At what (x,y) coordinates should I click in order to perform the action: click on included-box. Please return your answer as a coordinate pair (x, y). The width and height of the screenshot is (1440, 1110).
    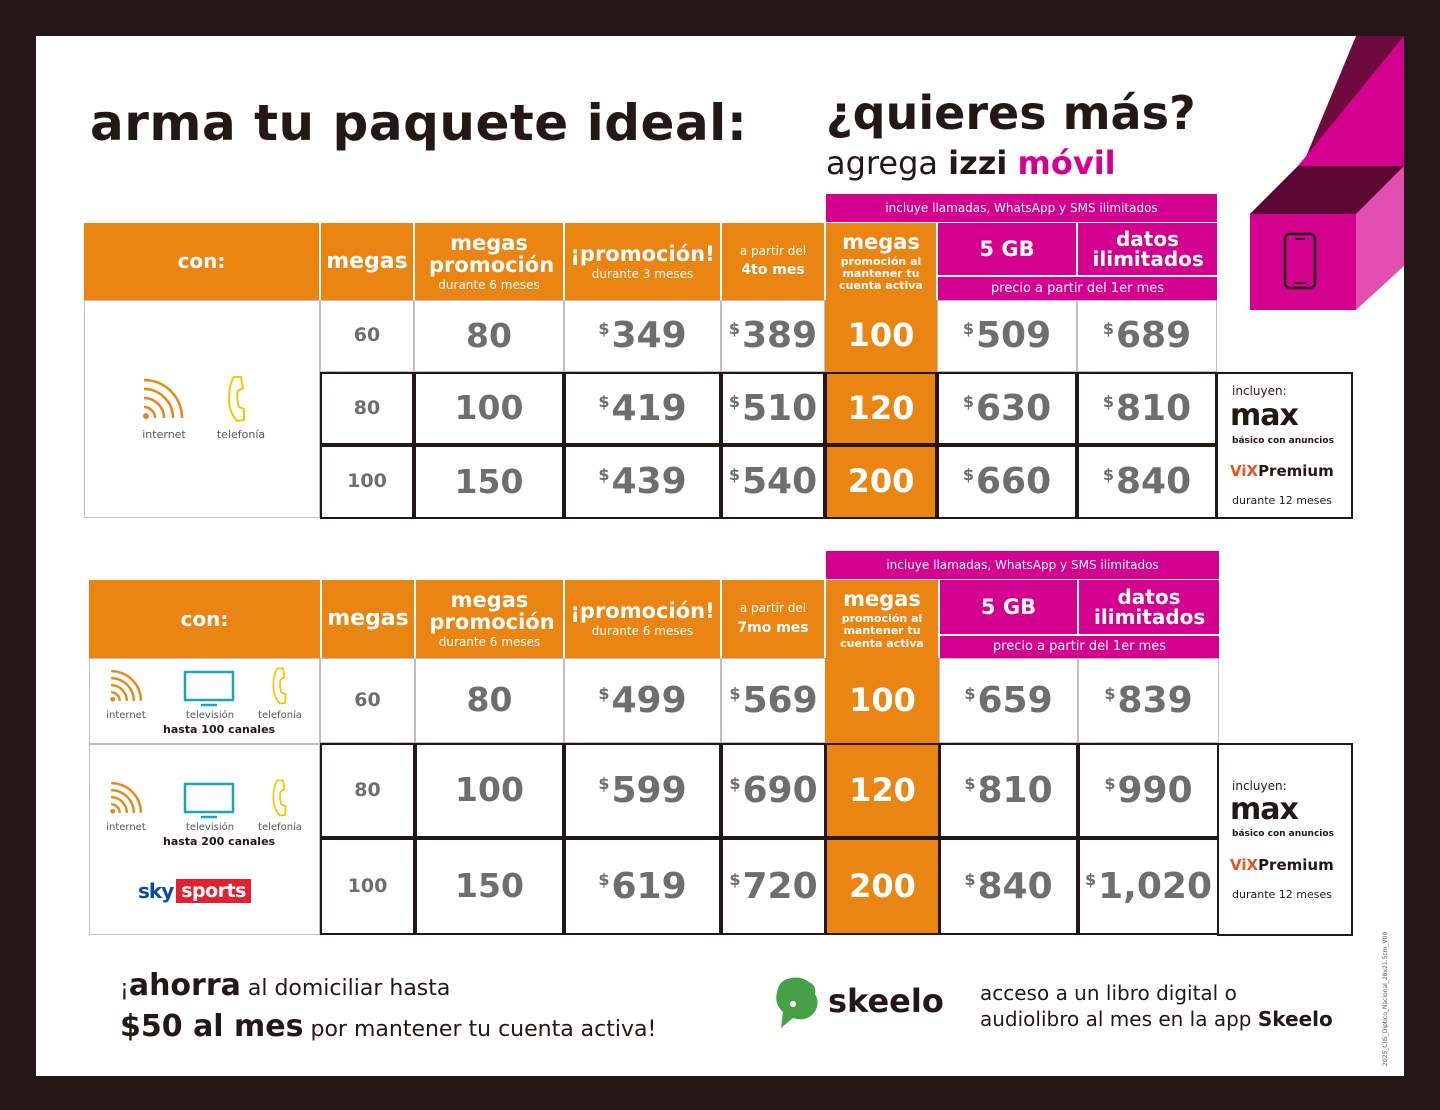
    Looking at the image, I should click on (1284, 445).